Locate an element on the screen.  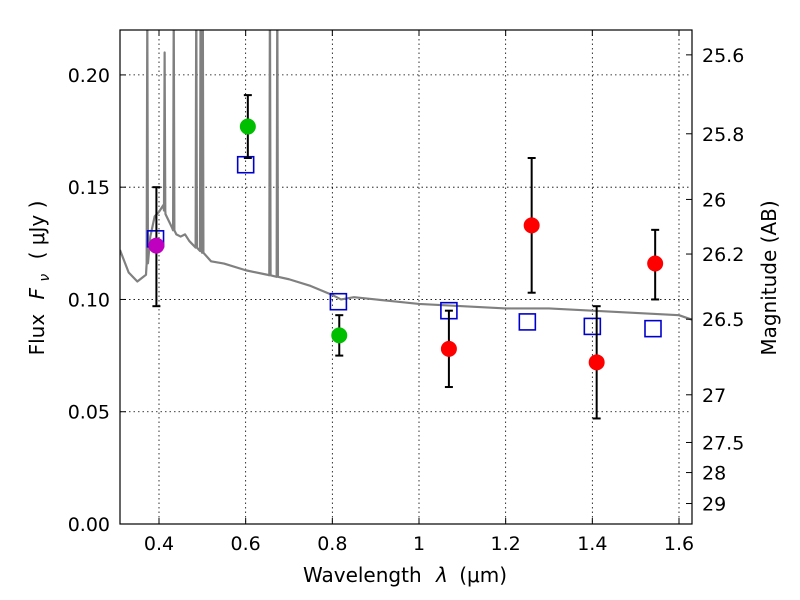
mag-tick-label-1: 25.8 is located at coordinates (723, 135).